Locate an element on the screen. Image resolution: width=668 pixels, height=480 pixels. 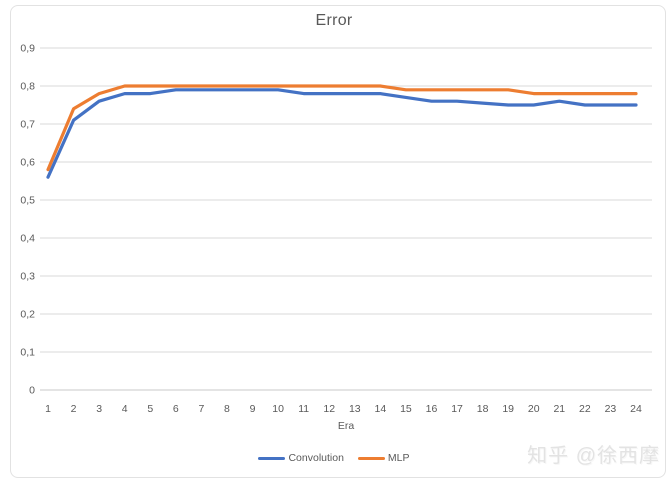
watermark: 知乎 @徐西摩 is located at coordinates (593, 456).